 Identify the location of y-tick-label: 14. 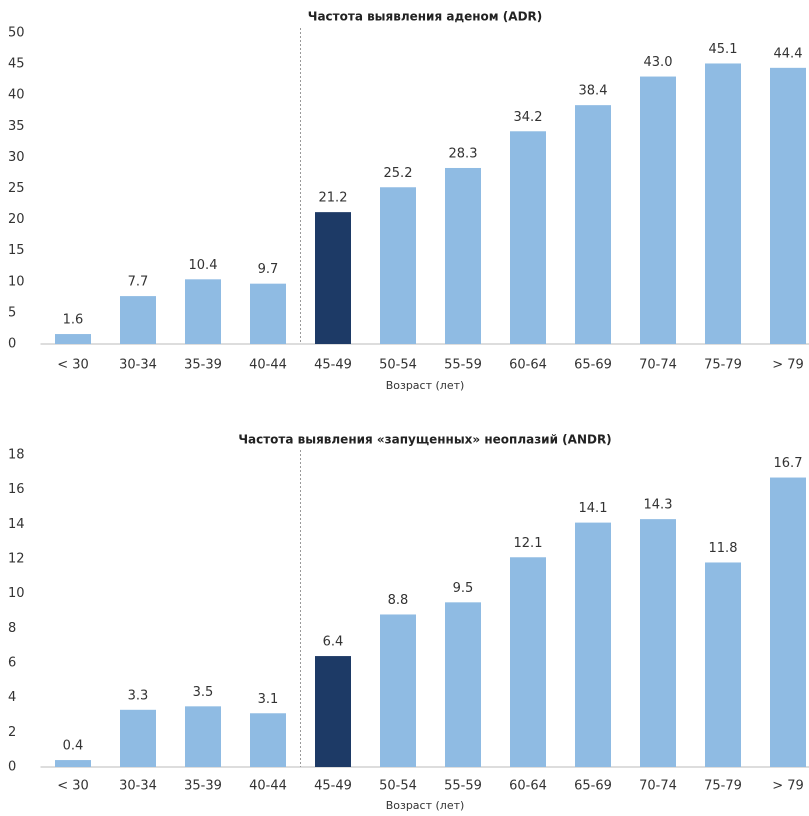
(16, 524).